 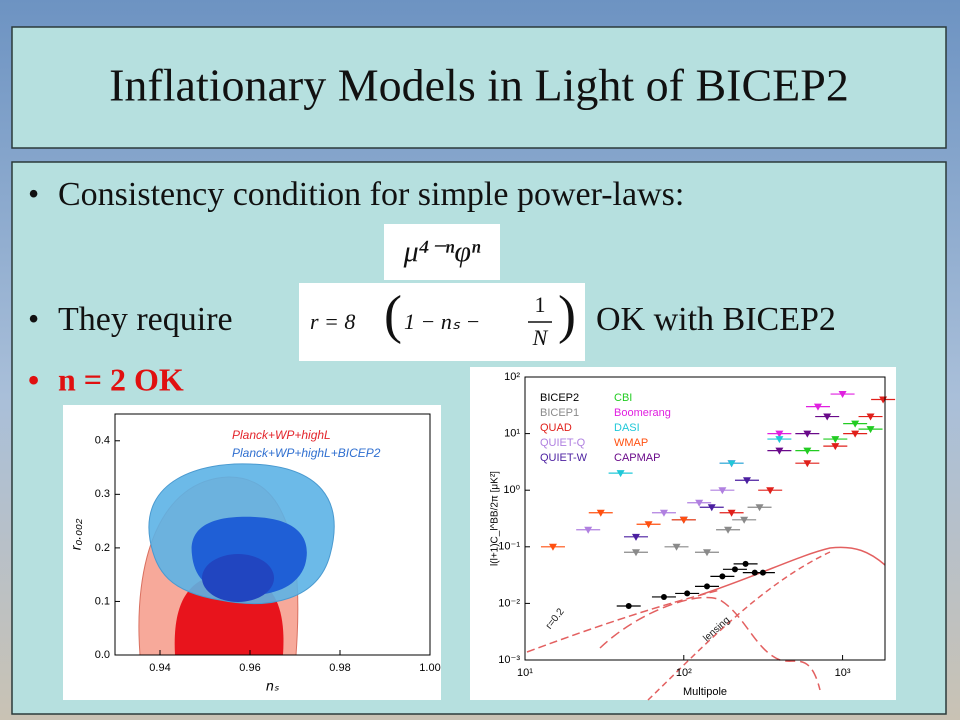 I want to click on legend-entry: CBI, so click(x=623, y=398).